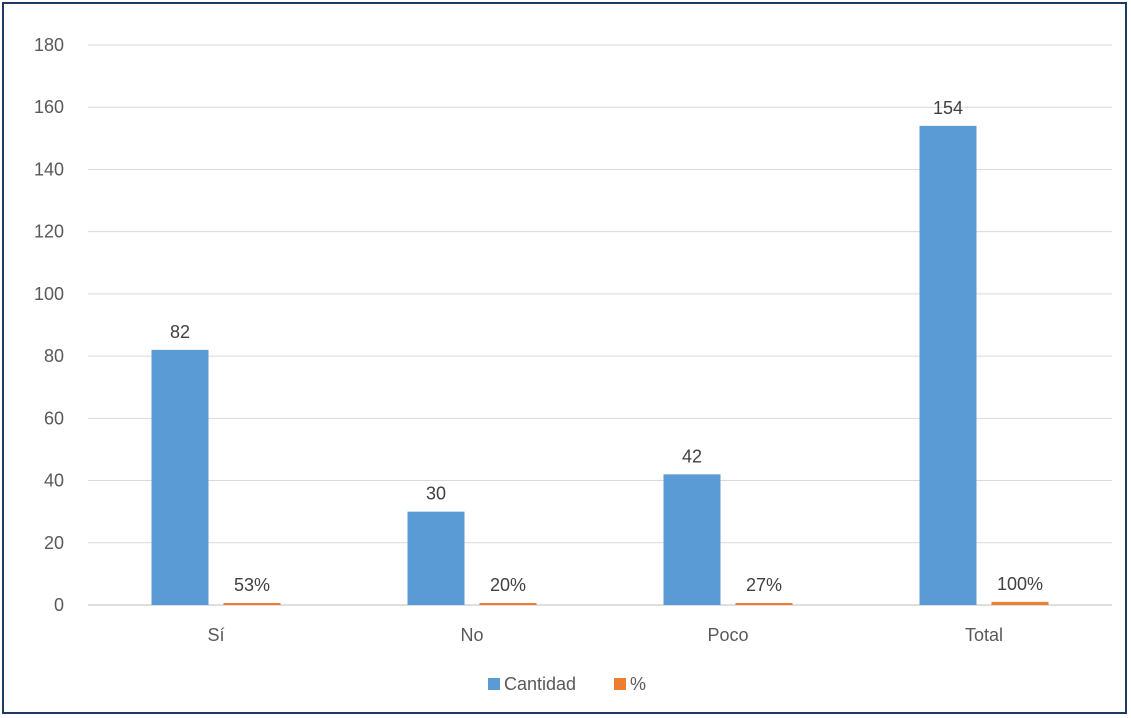 The image size is (1131, 718). Describe the element at coordinates (54, 543) in the screenshot. I see `y-tick-label: 20` at that location.